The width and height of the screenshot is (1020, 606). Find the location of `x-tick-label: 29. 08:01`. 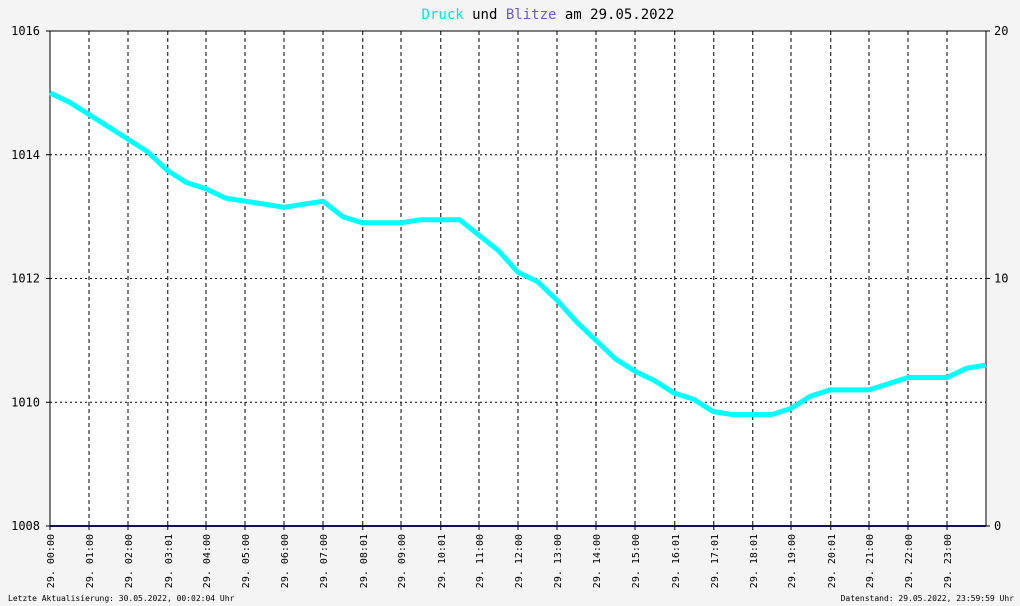

x-tick-label: 29. 08:01 is located at coordinates (364, 561).